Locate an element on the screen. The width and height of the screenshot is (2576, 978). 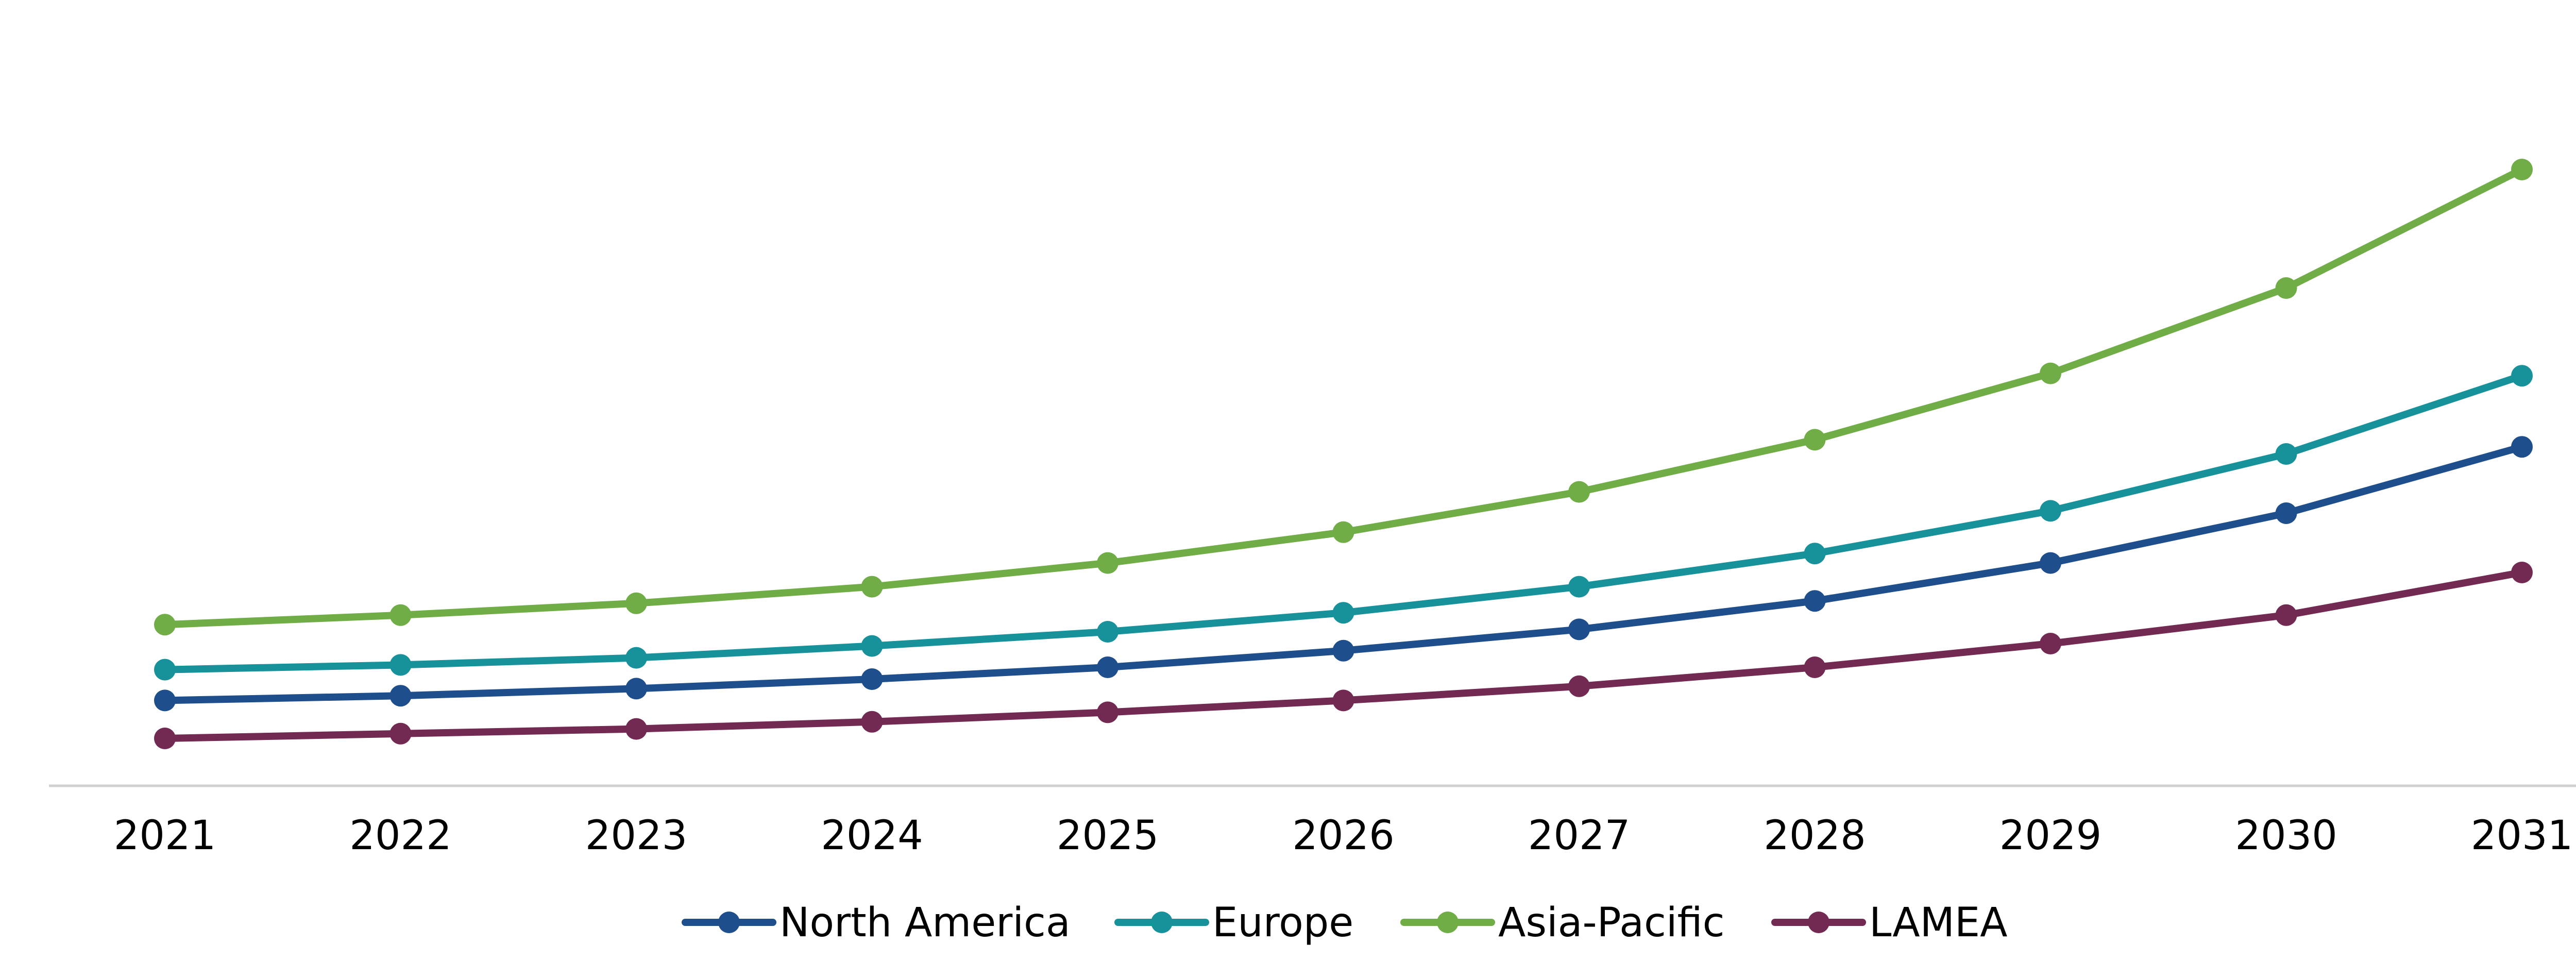
legend: North America Europe Asia-Pacific LAMEA is located at coordinates (1345, 923).